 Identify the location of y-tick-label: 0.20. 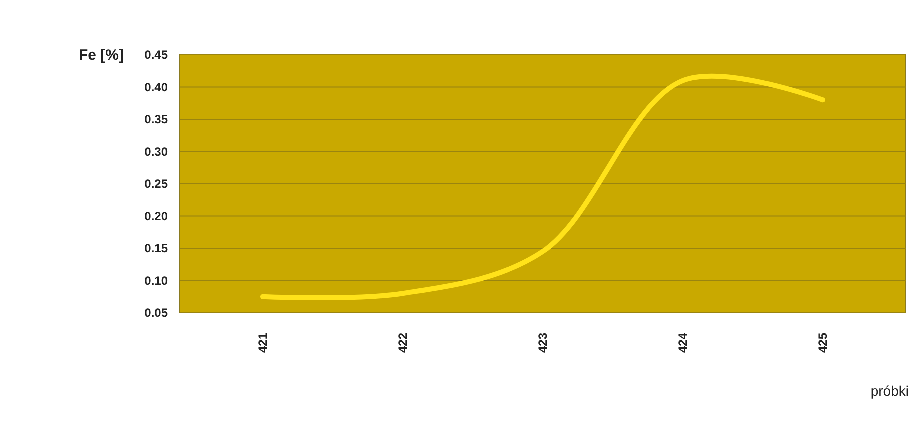
(156, 216).